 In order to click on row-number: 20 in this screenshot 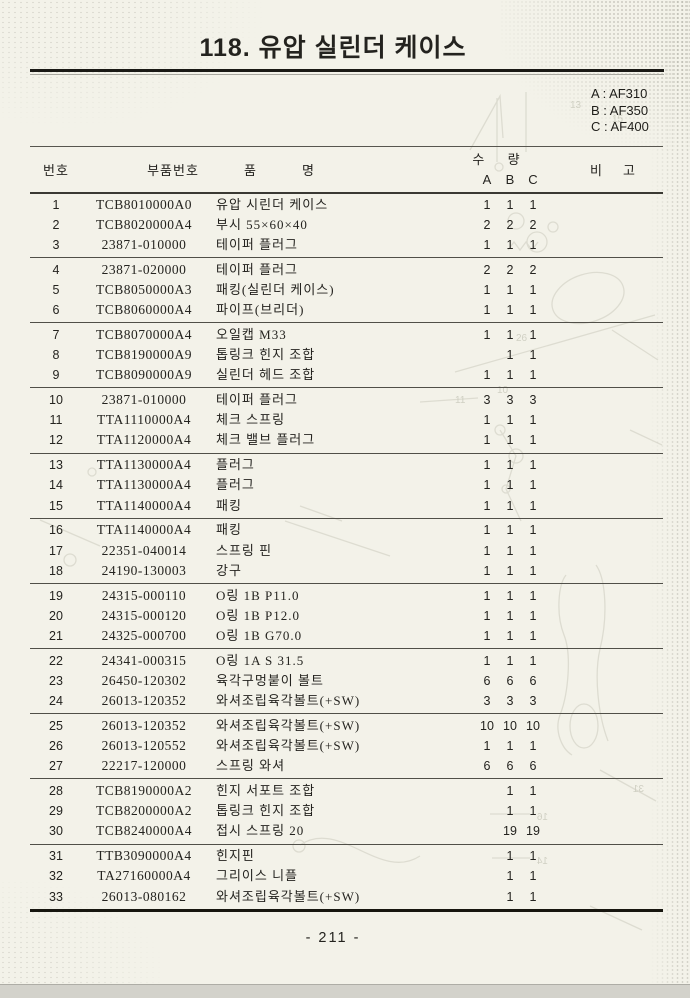, I will do `click(56, 615)`.